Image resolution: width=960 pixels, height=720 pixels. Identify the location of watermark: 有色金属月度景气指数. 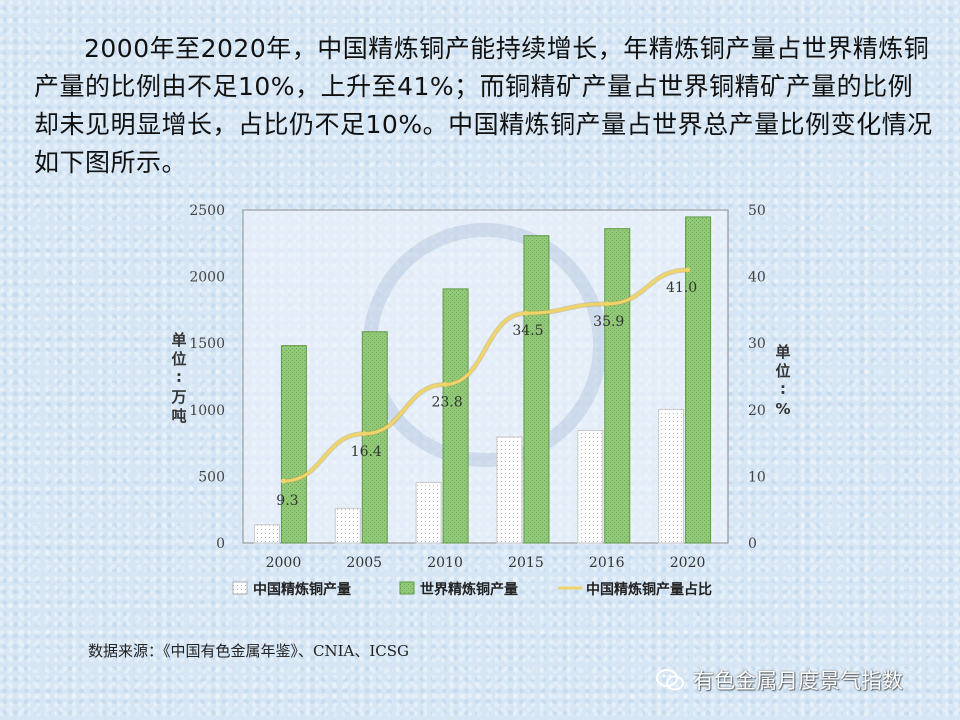
(779, 680).